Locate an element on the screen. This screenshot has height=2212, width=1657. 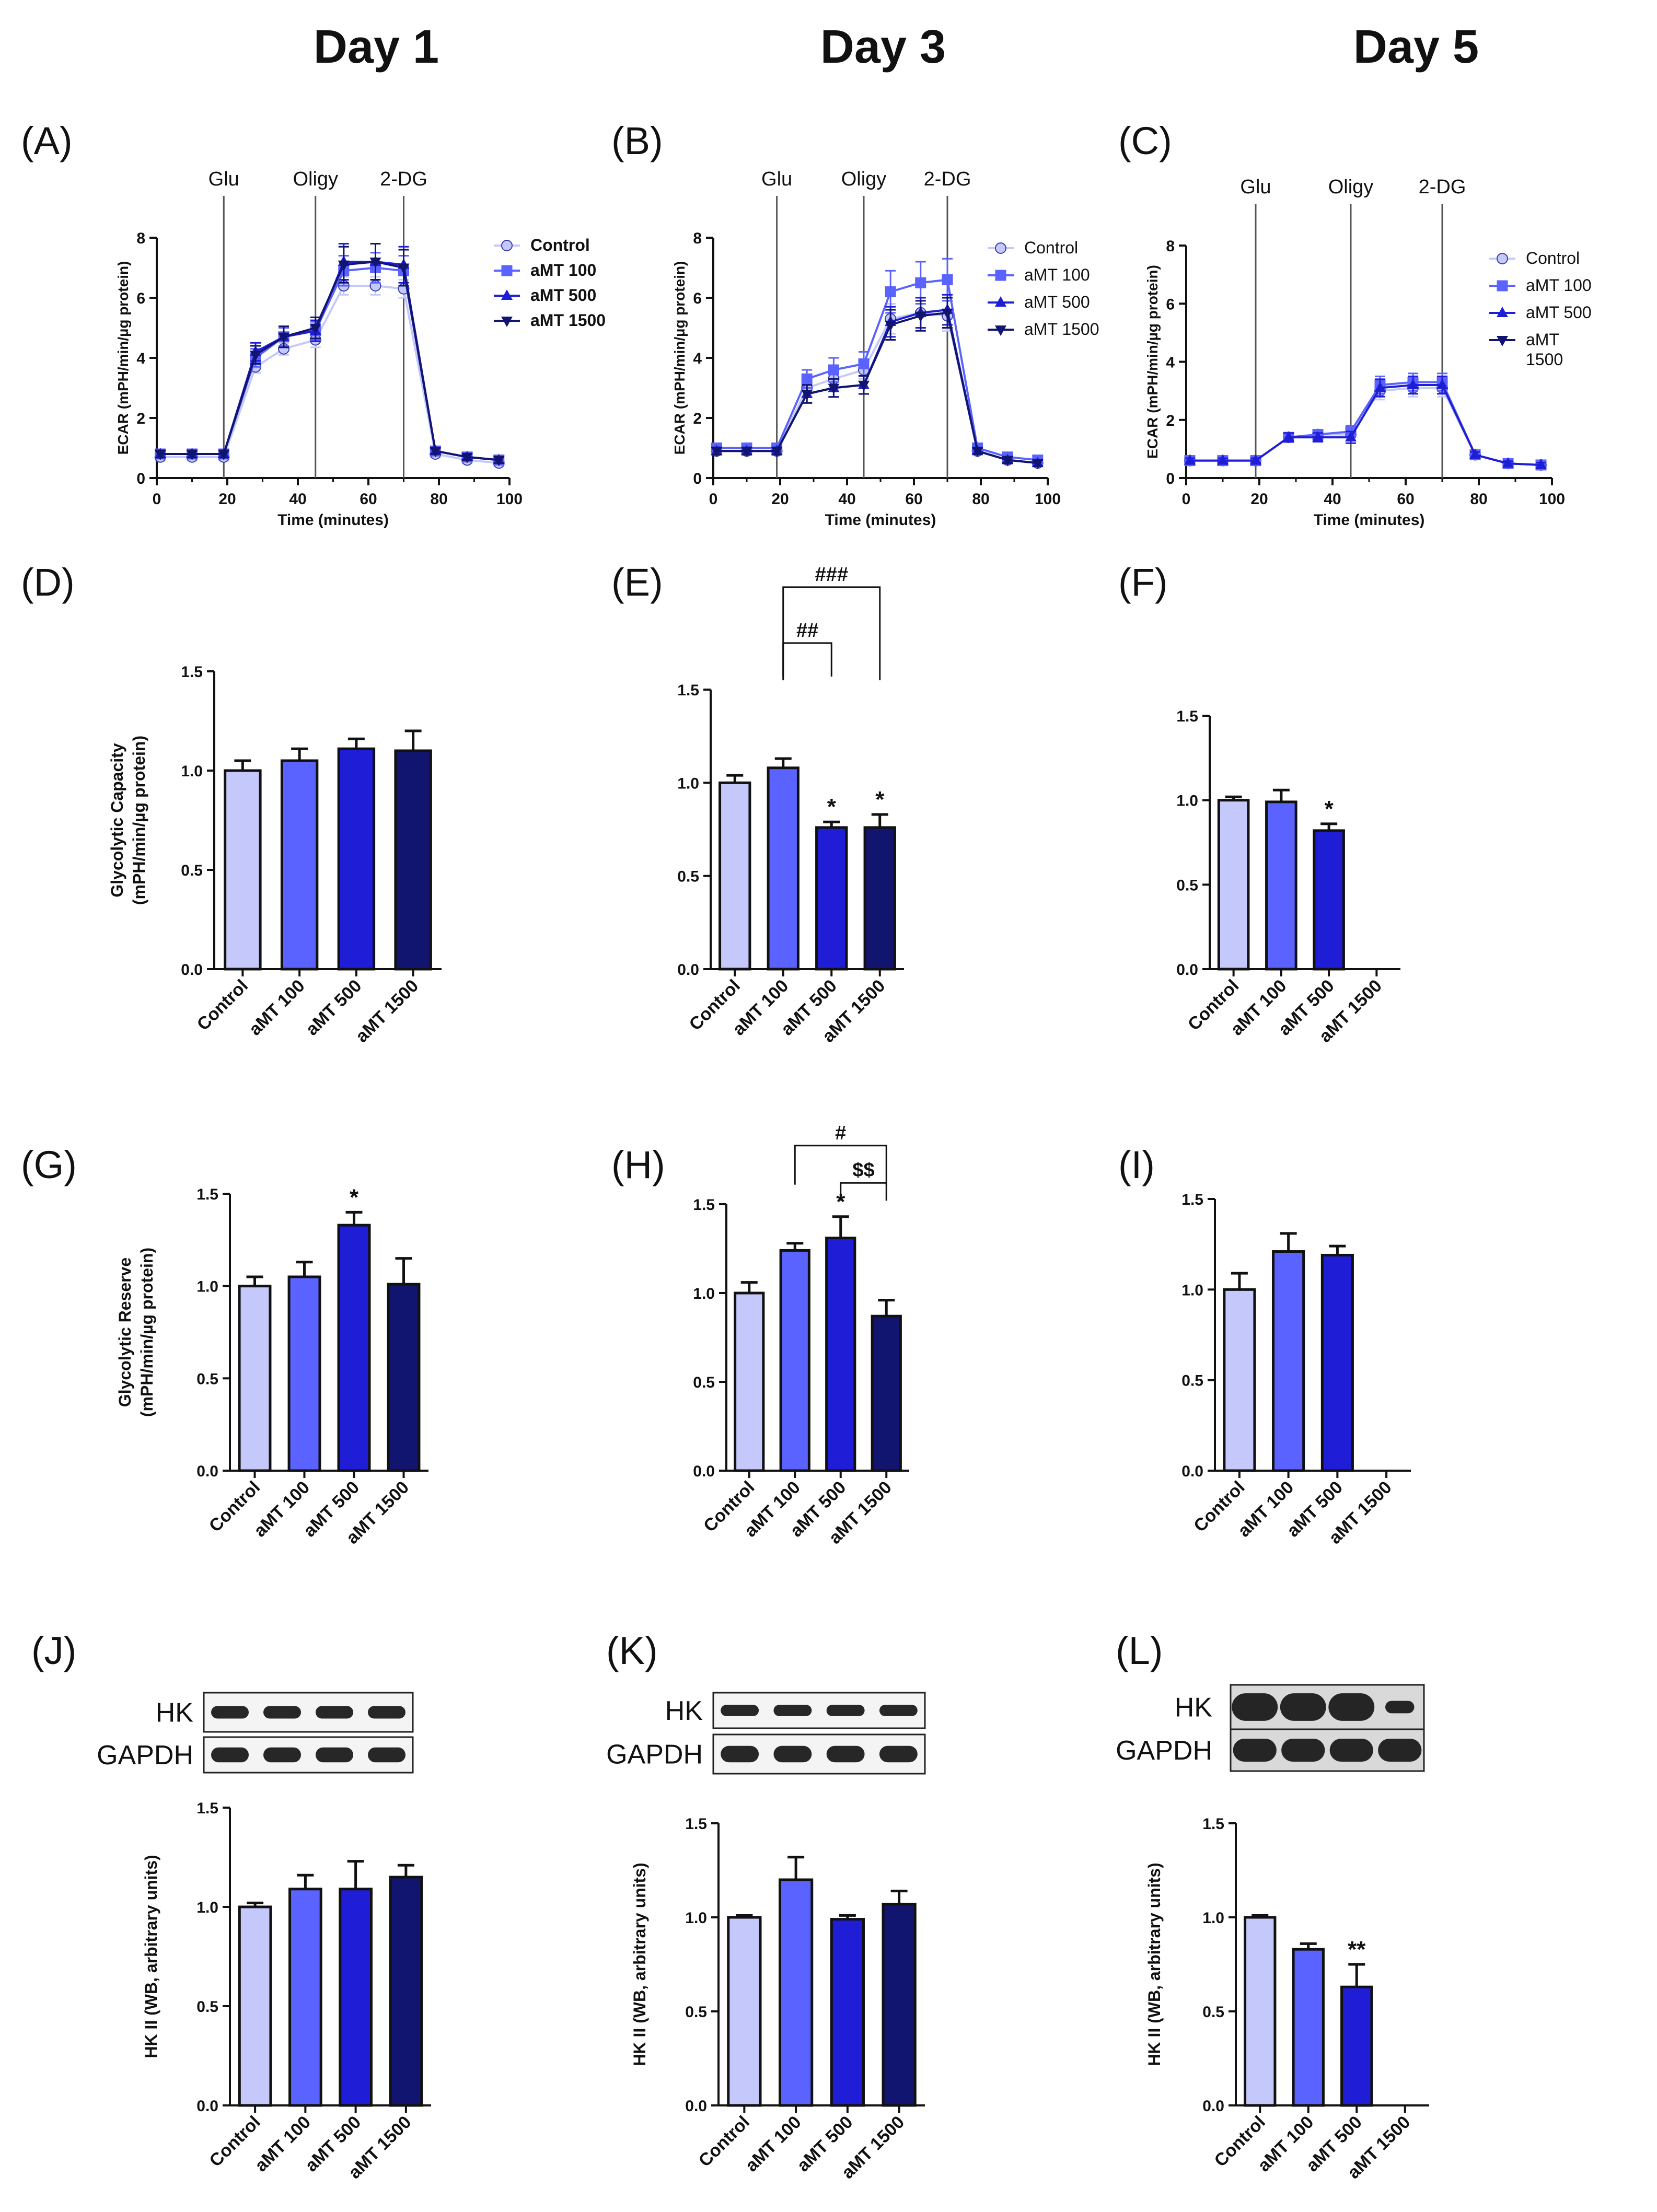
category-label: aMT 1500 is located at coordinates (387, 1011).